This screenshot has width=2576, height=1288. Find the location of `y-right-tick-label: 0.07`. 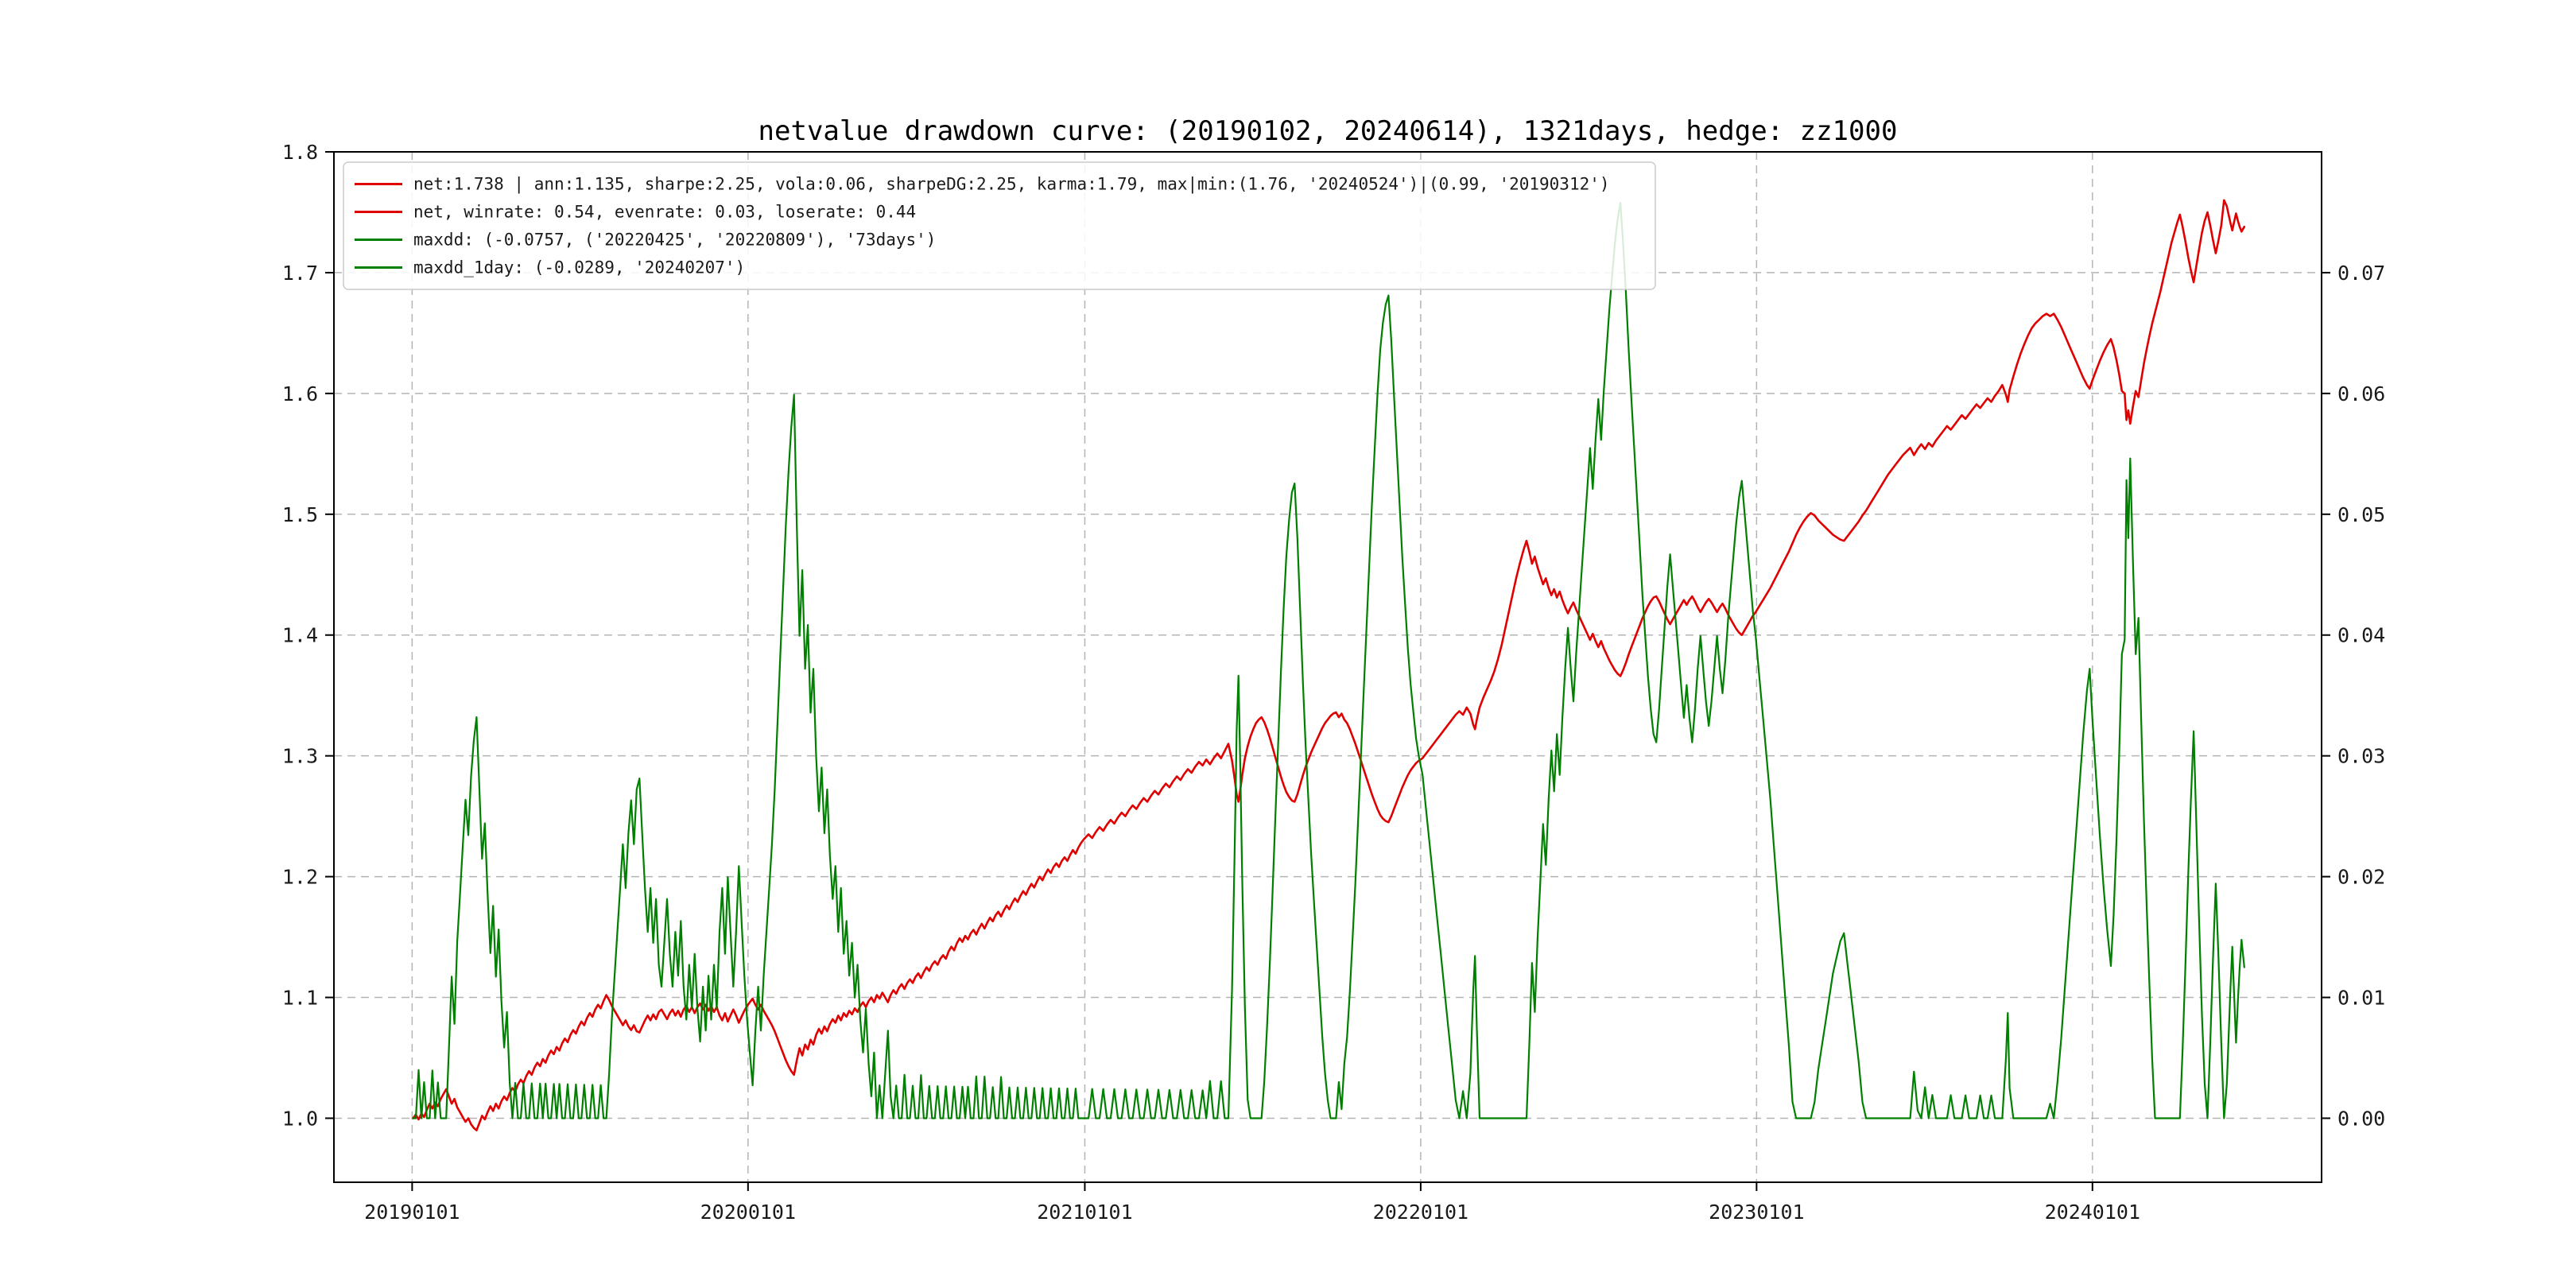

y-right-tick-label: 0.07 is located at coordinates (2361, 273).